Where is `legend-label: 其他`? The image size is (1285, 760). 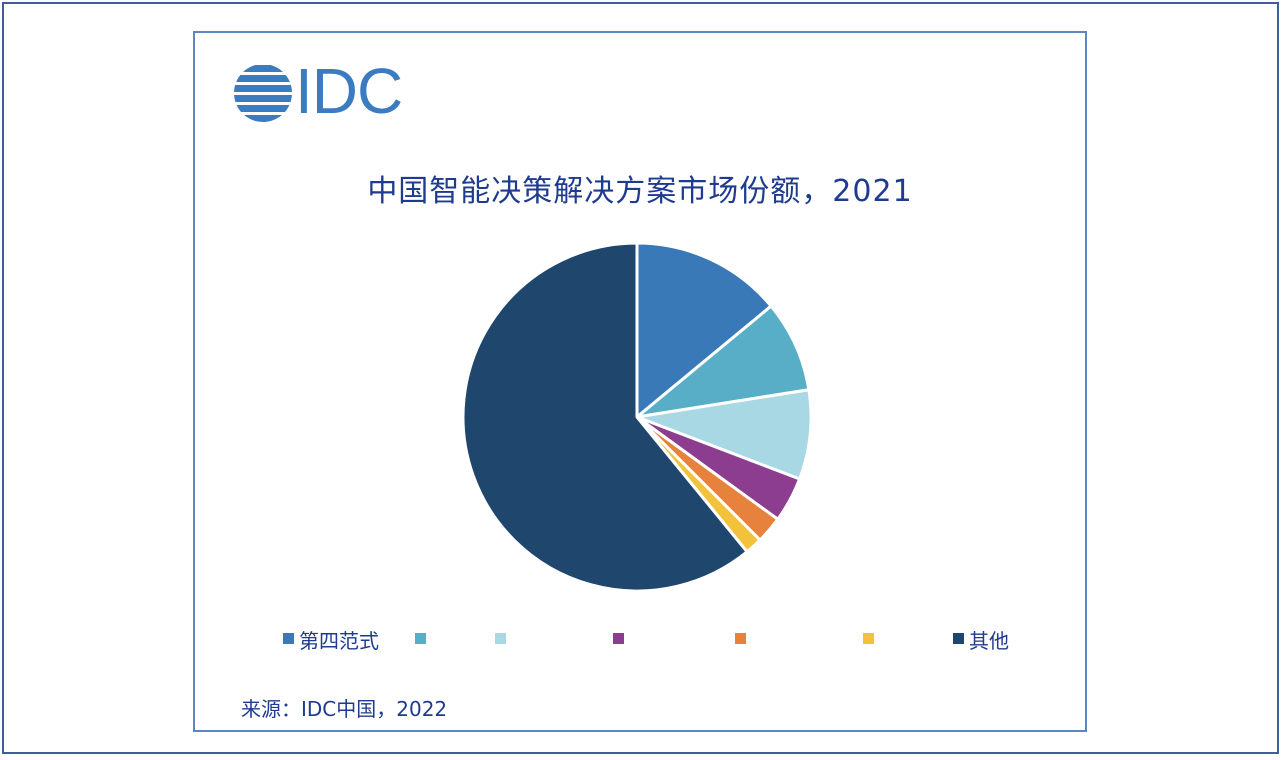 legend-label: 其他 is located at coordinates (989, 641).